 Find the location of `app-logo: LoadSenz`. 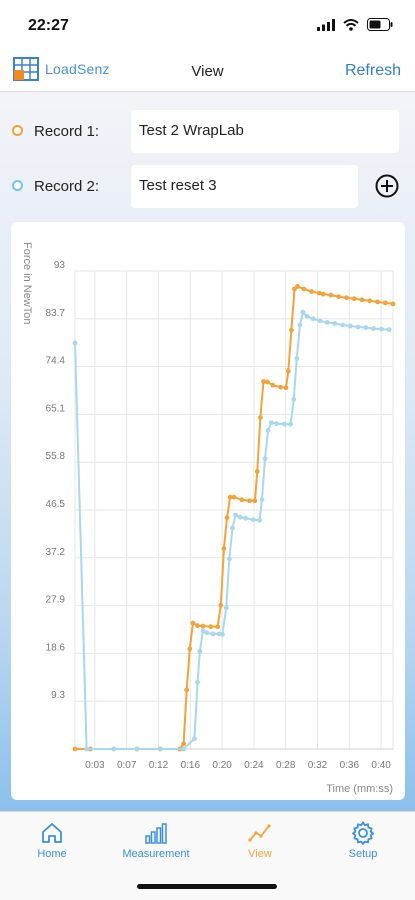

app-logo: LoadSenz is located at coordinates (61, 69).